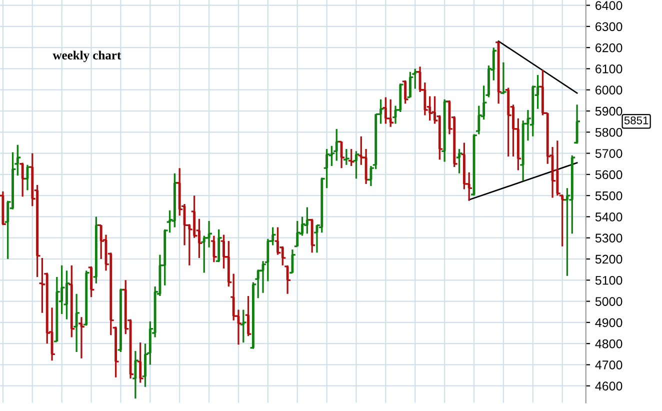 This screenshot has width=662, height=411. What do you see at coordinates (608, 323) in the screenshot?
I see `y-tick-label: 4900` at bounding box center [608, 323].